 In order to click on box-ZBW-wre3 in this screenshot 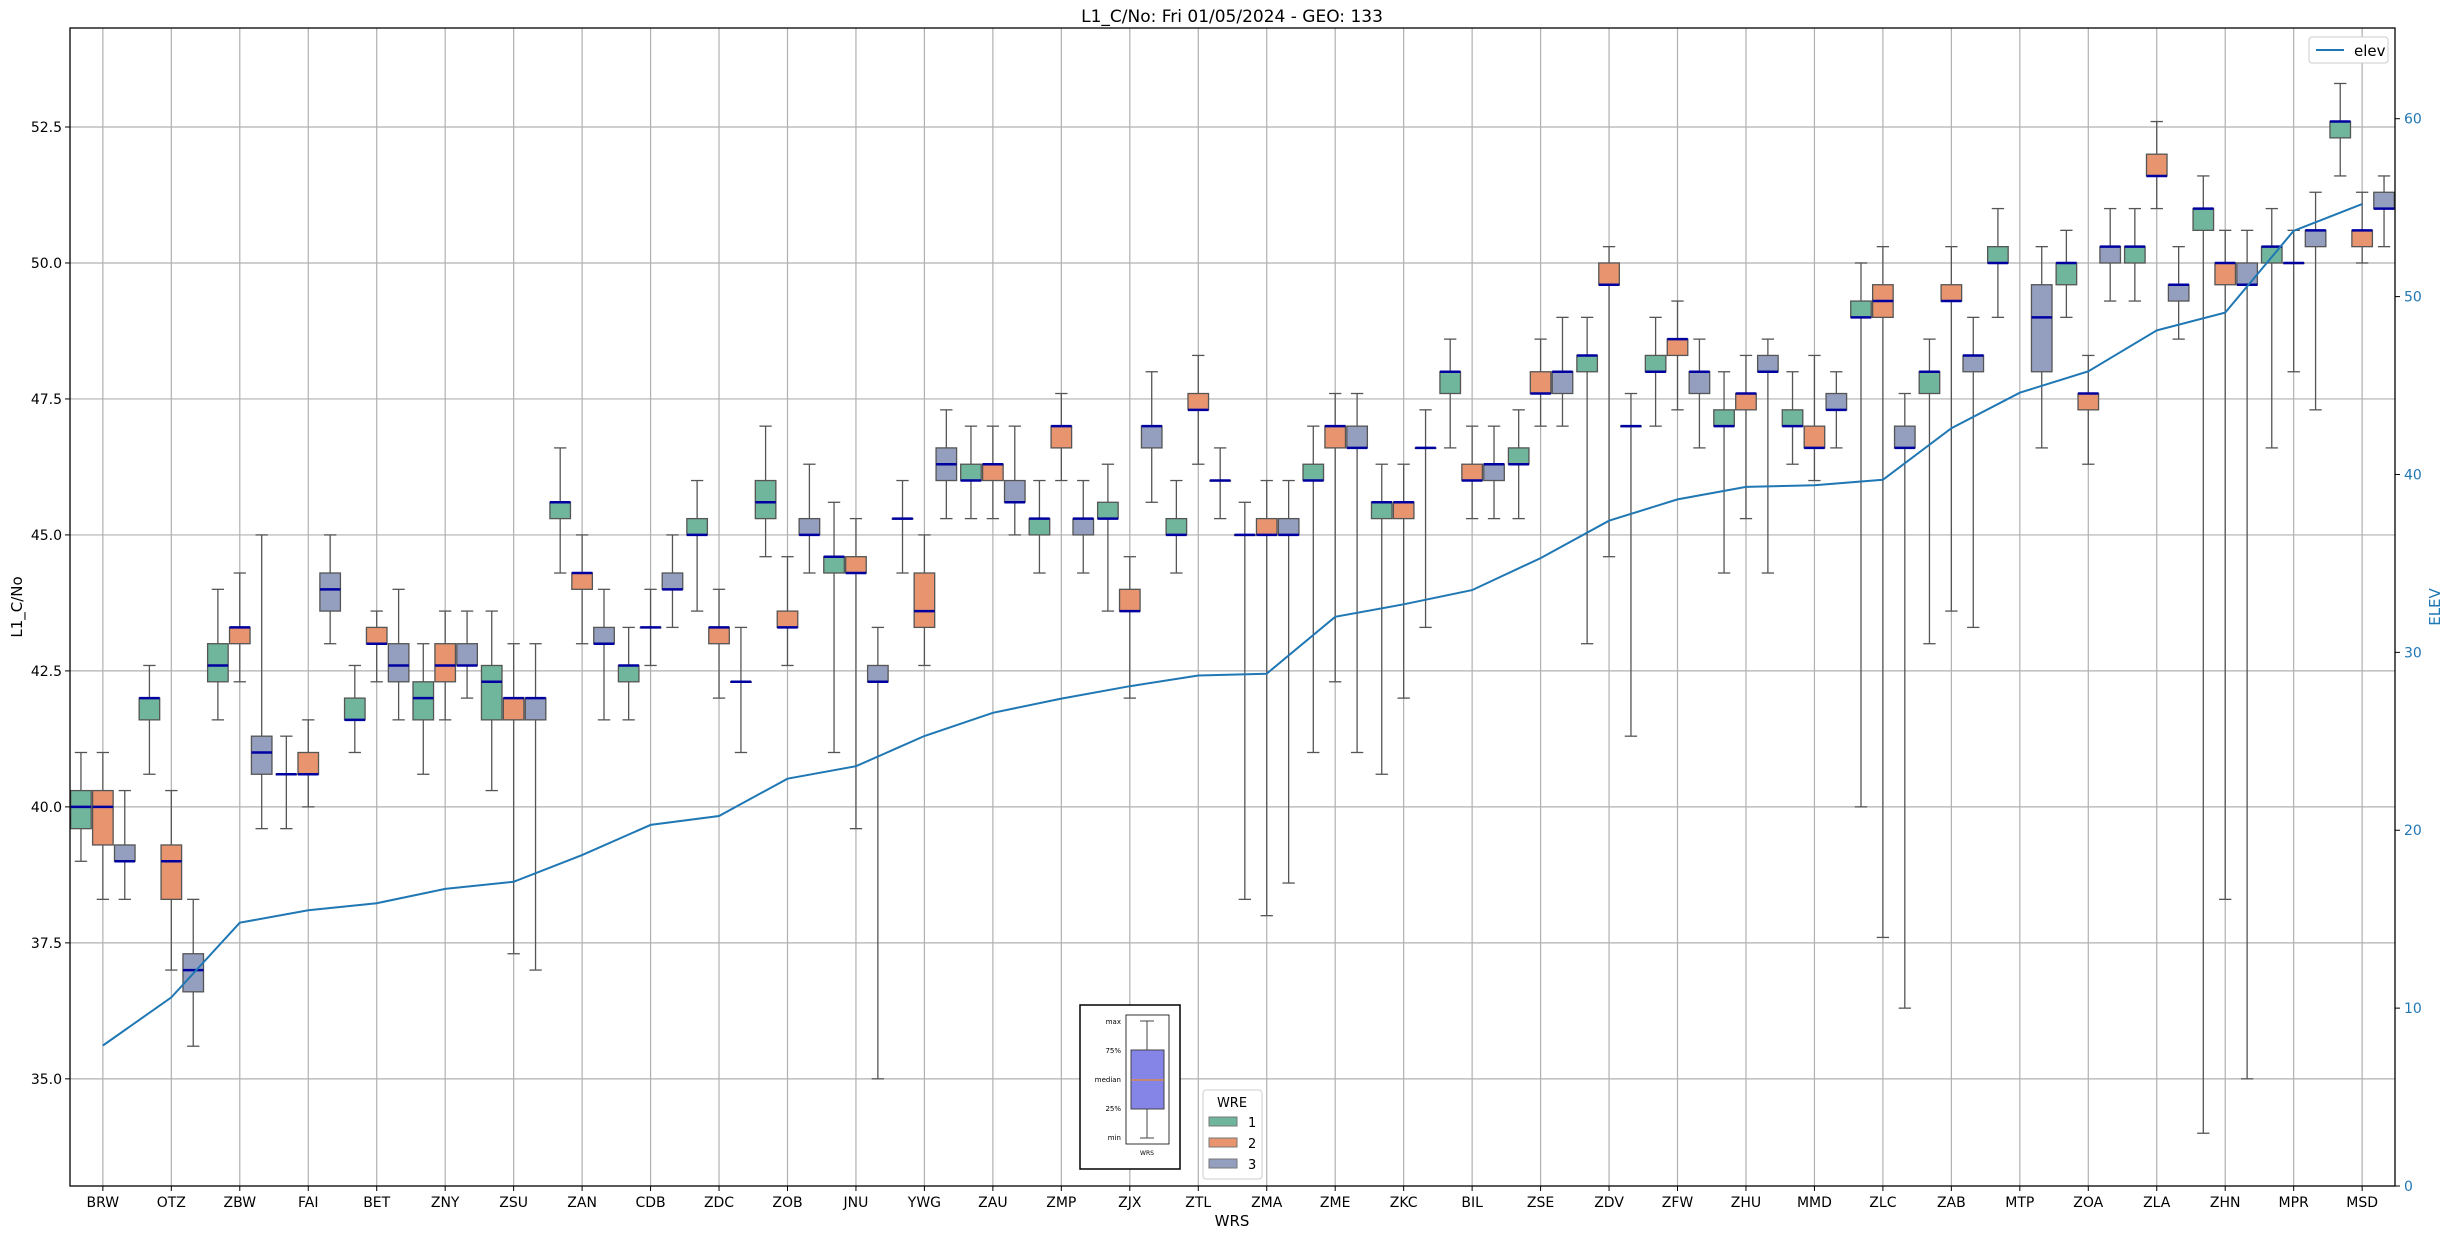, I will do `click(261, 682)`.